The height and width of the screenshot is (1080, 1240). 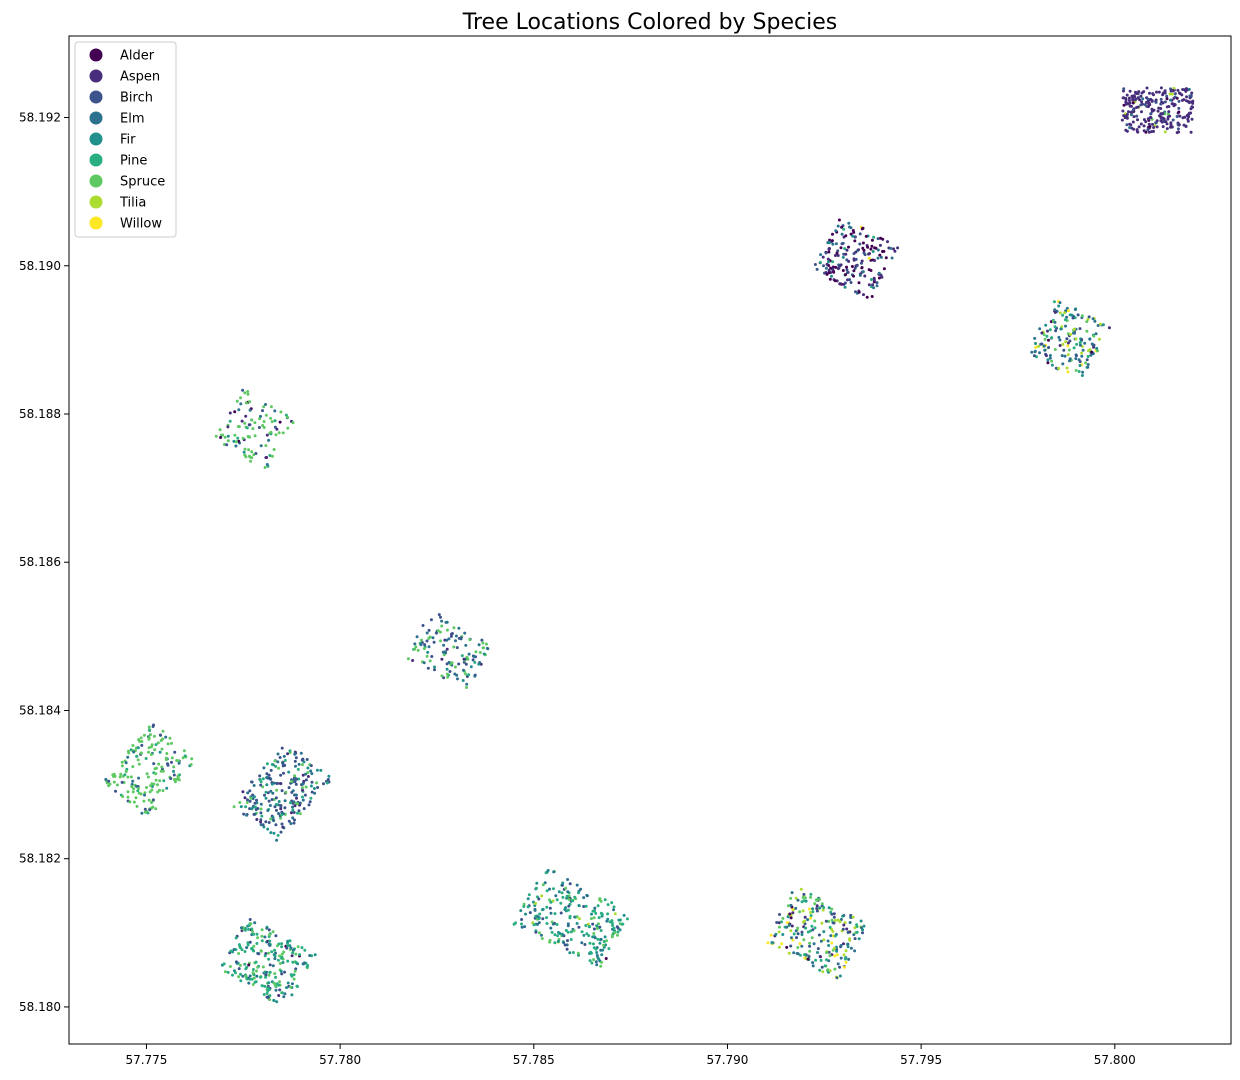 What do you see at coordinates (1115, 1060) in the screenshot?
I see `x-tick-label: 57.800` at bounding box center [1115, 1060].